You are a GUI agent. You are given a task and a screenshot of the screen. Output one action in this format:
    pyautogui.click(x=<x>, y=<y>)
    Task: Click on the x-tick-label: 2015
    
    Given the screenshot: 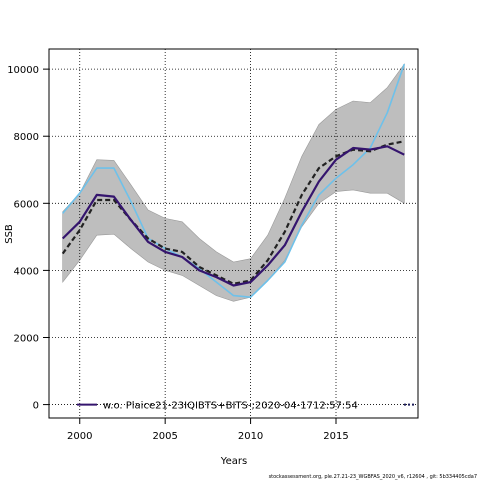 What is the action you would take?
    pyautogui.click(x=335, y=436)
    